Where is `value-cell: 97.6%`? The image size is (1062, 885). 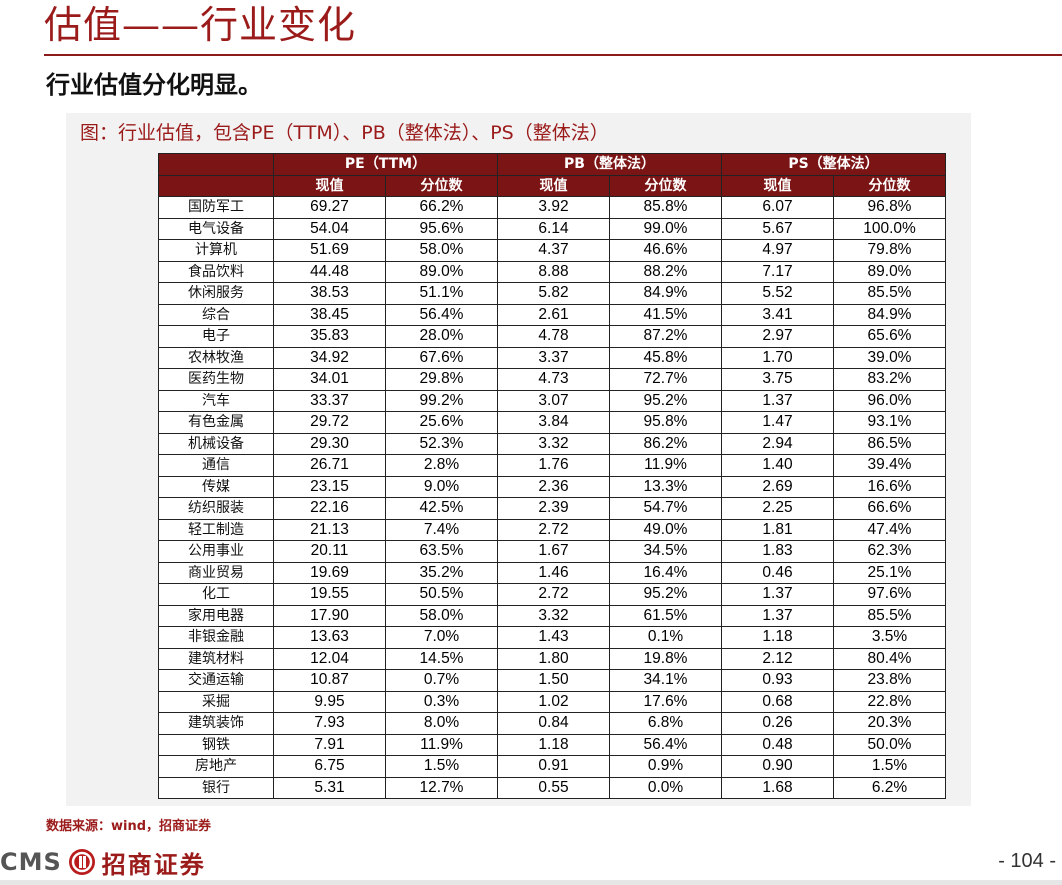
value-cell: 97.6% is located at coordinates (889, 594).